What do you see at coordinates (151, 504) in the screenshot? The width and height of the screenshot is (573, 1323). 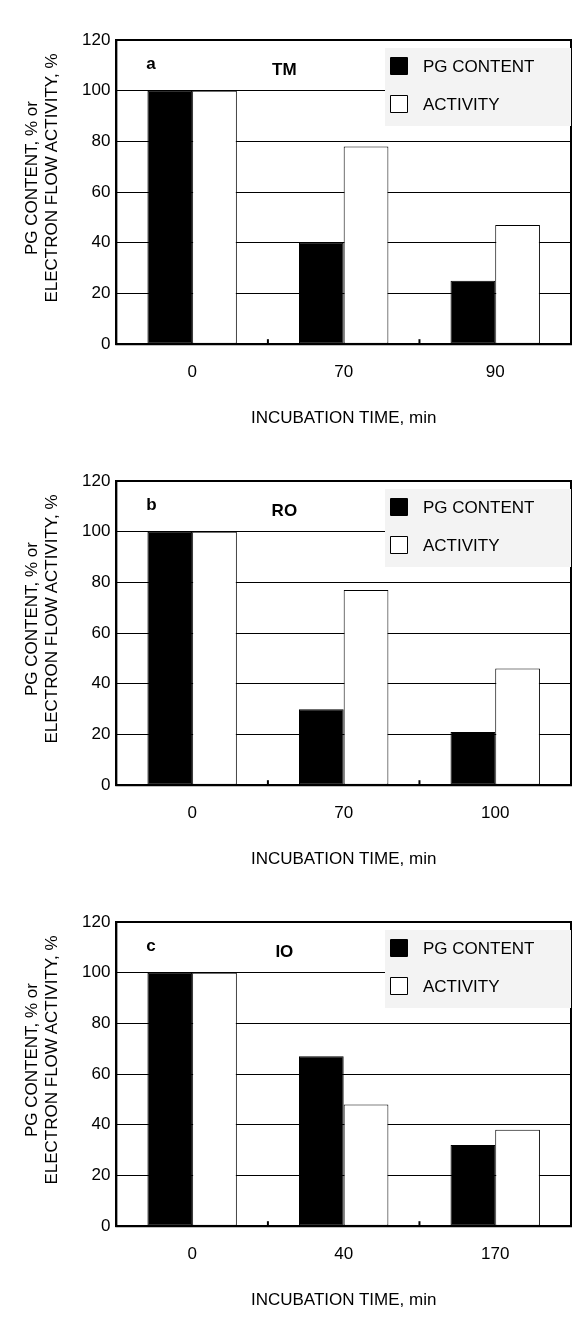 I see `annotation: b` at bounding box center [151, 504].